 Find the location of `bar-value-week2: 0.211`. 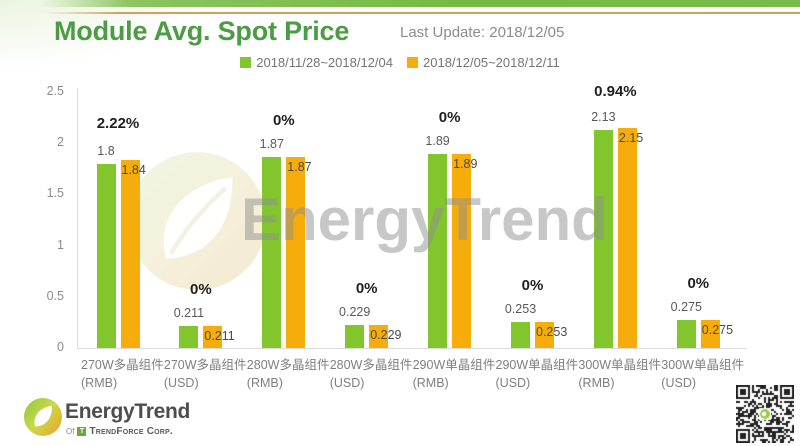

bar-value-week2: 0.211 is located at coordinates (219, 336).